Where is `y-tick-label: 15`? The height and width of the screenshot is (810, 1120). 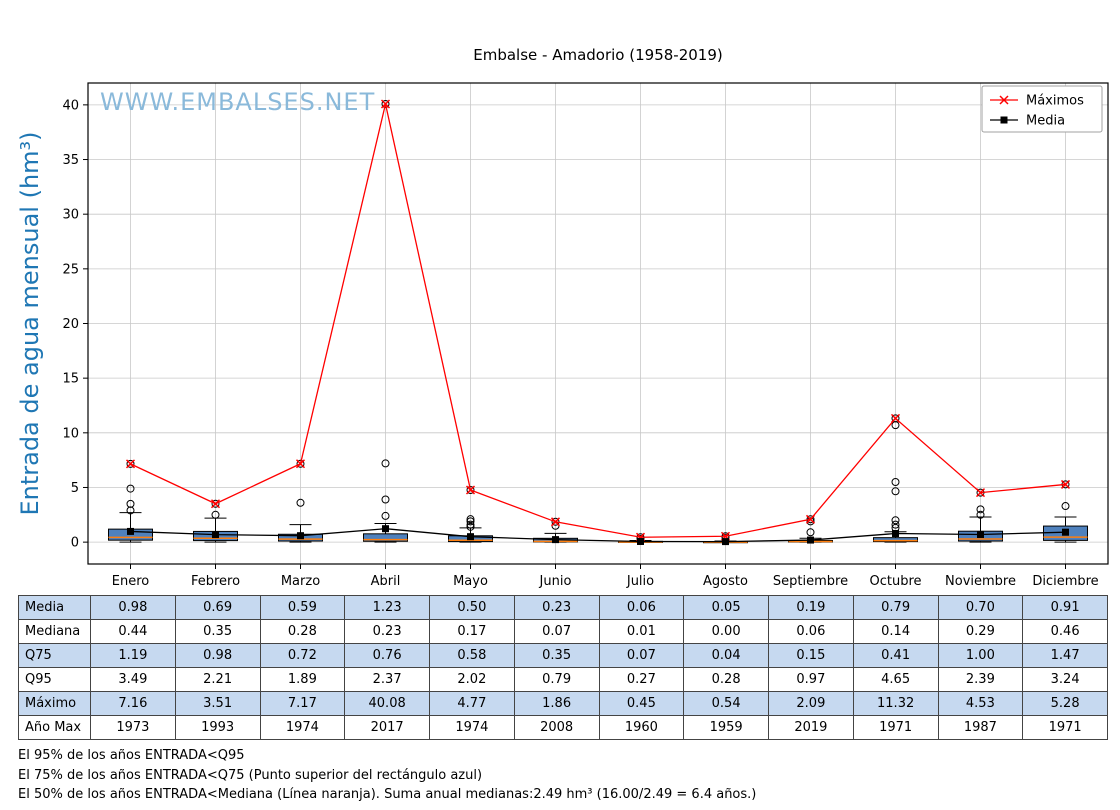 y-tick-label: 15 is located at coordinates (70, 379).